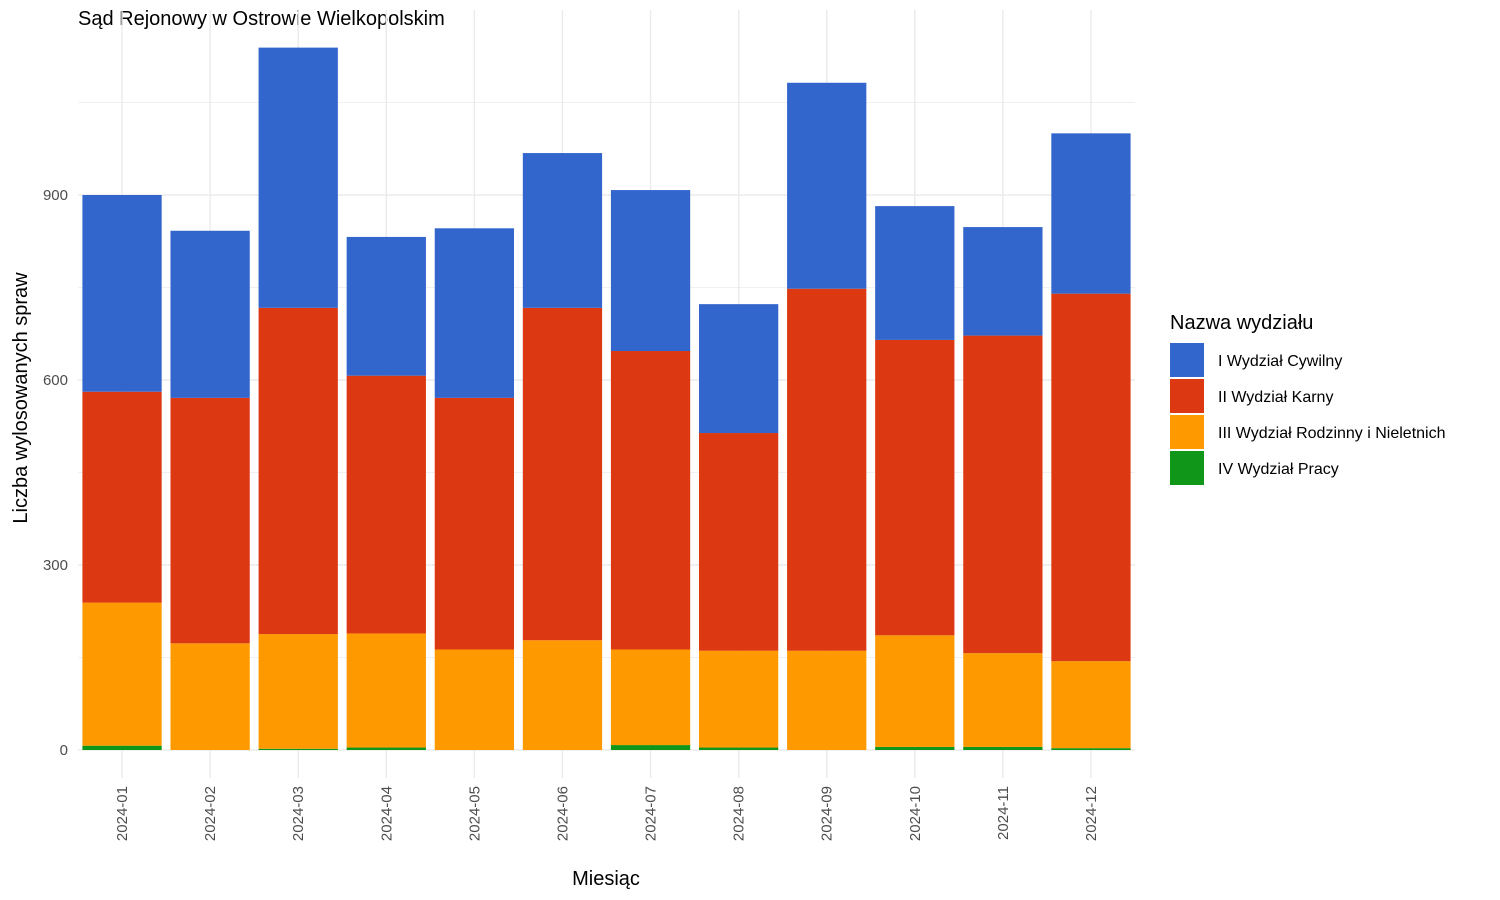  I want to click on x-tick-label: 2024-03, so click(298, 813).